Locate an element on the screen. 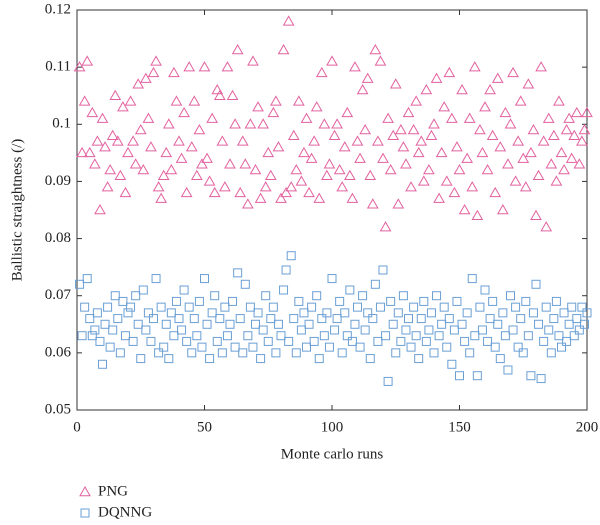  y-tick-label: 0.11 is located at coordinates (58, 67).